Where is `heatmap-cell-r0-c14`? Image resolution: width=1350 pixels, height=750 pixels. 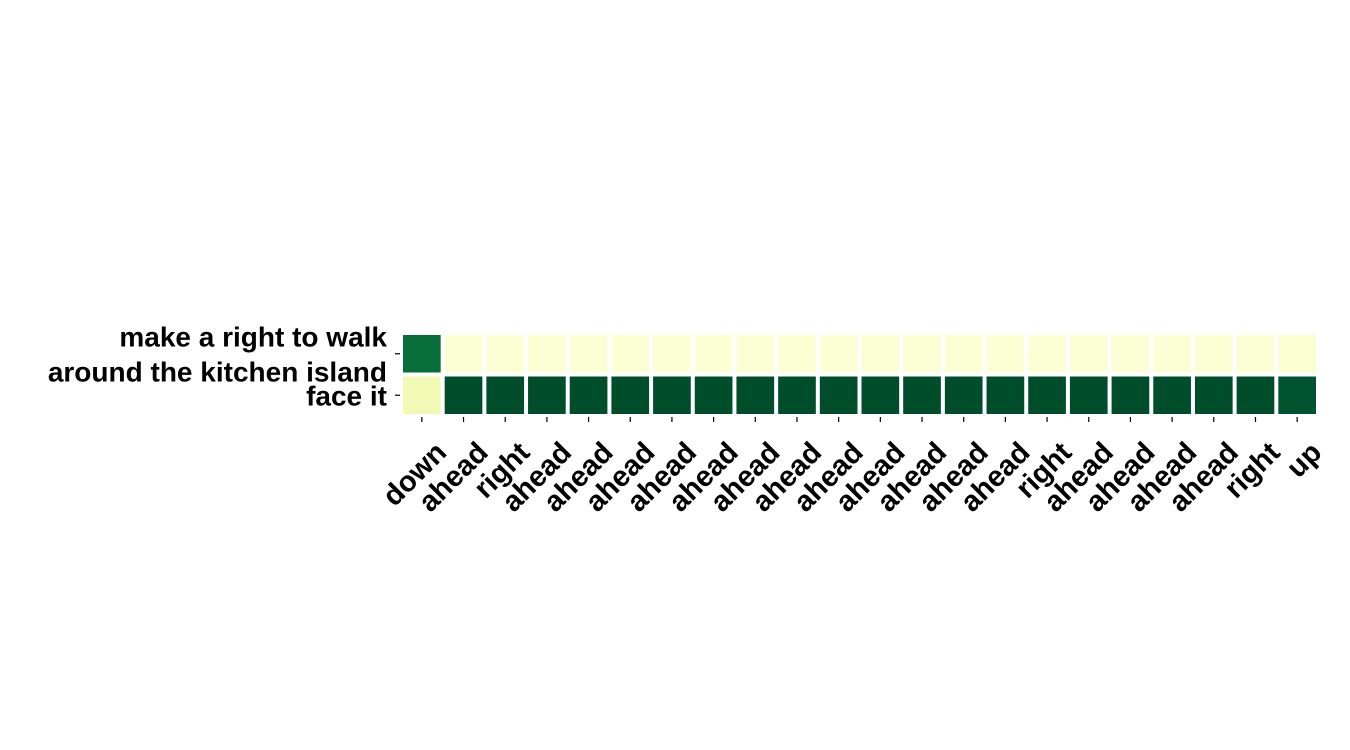 heatmap-cell-r0-c14 is located at coordinates (1005, 354).